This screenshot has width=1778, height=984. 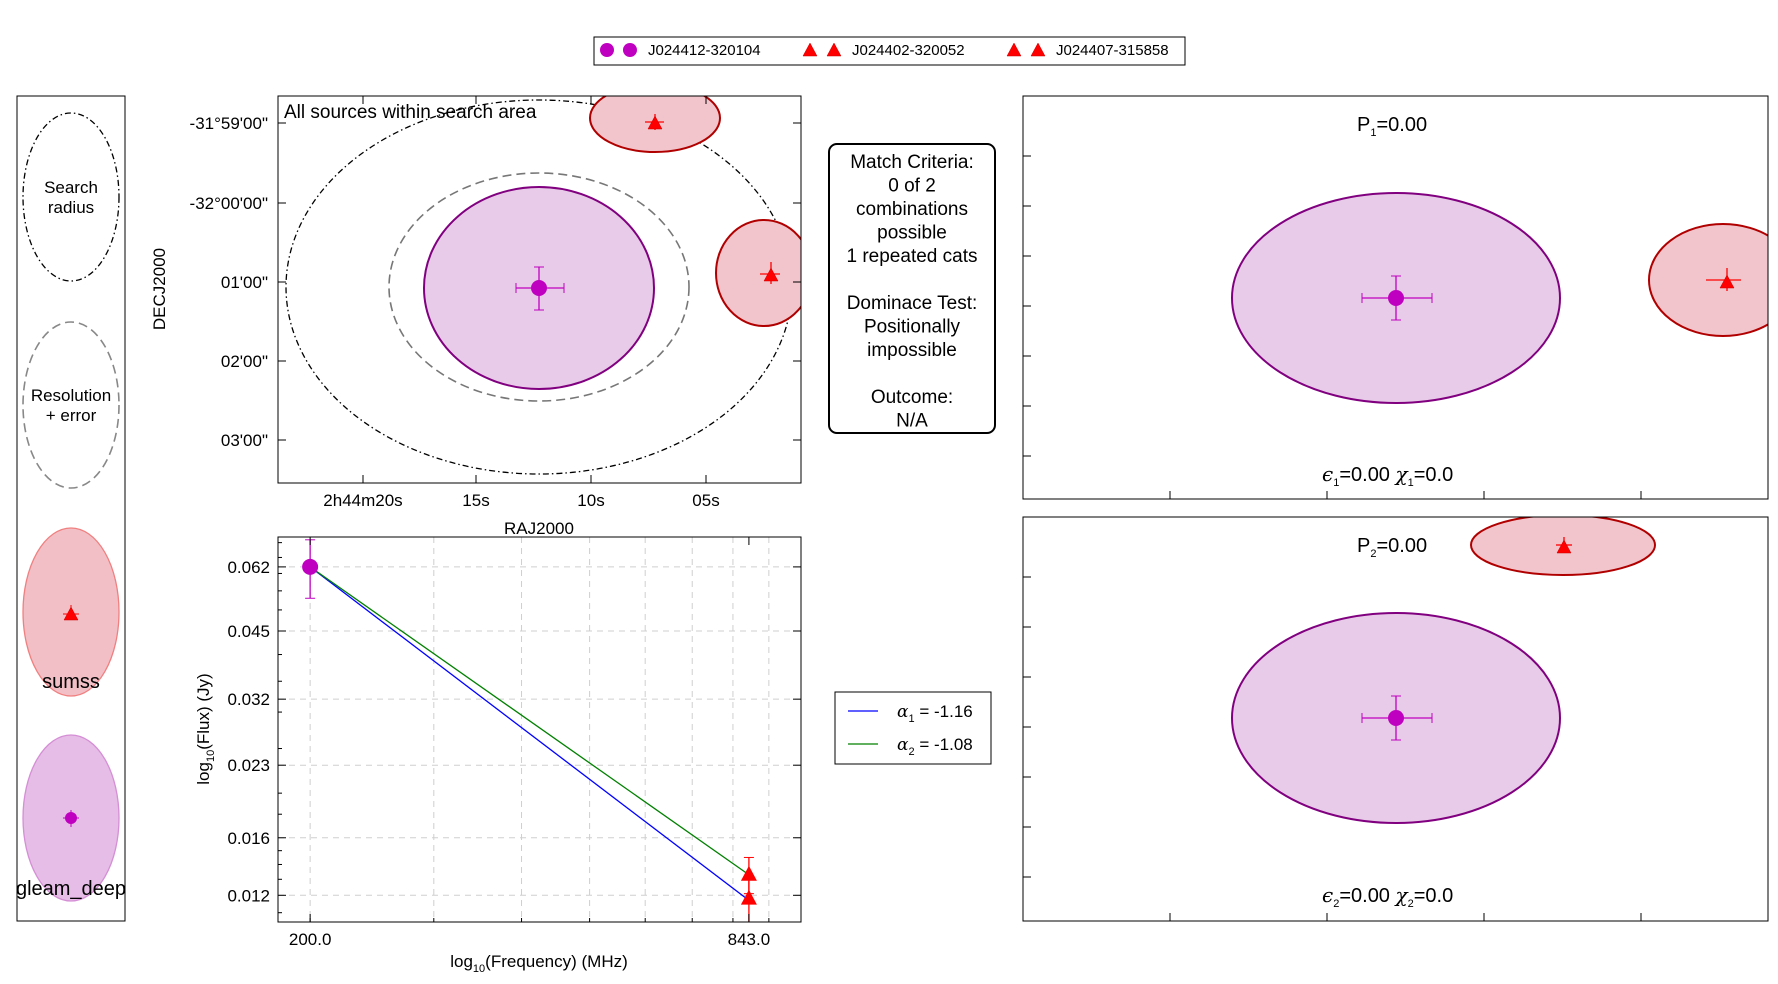 I want to click on search-radius-ellipse, so click(x=71, y=197).